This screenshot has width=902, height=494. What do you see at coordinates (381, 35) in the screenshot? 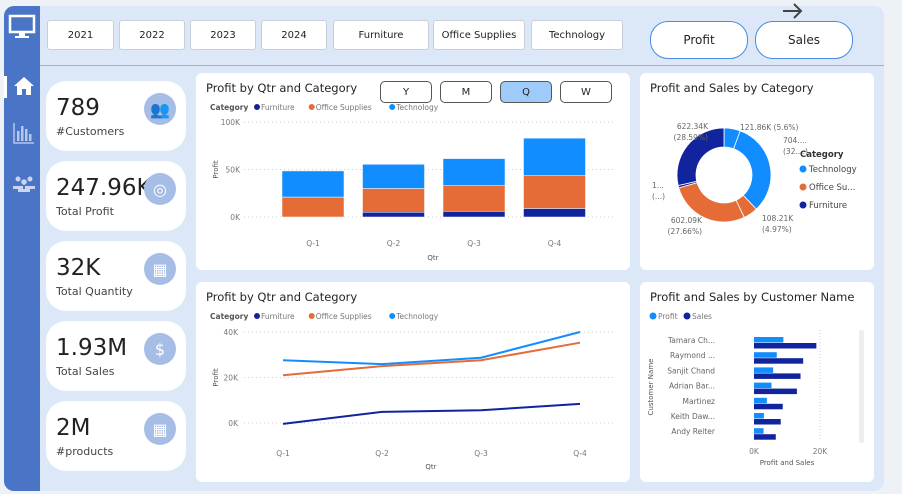
I see `slicer-button-furniture: Furniture` at bounding box center [381, 35].